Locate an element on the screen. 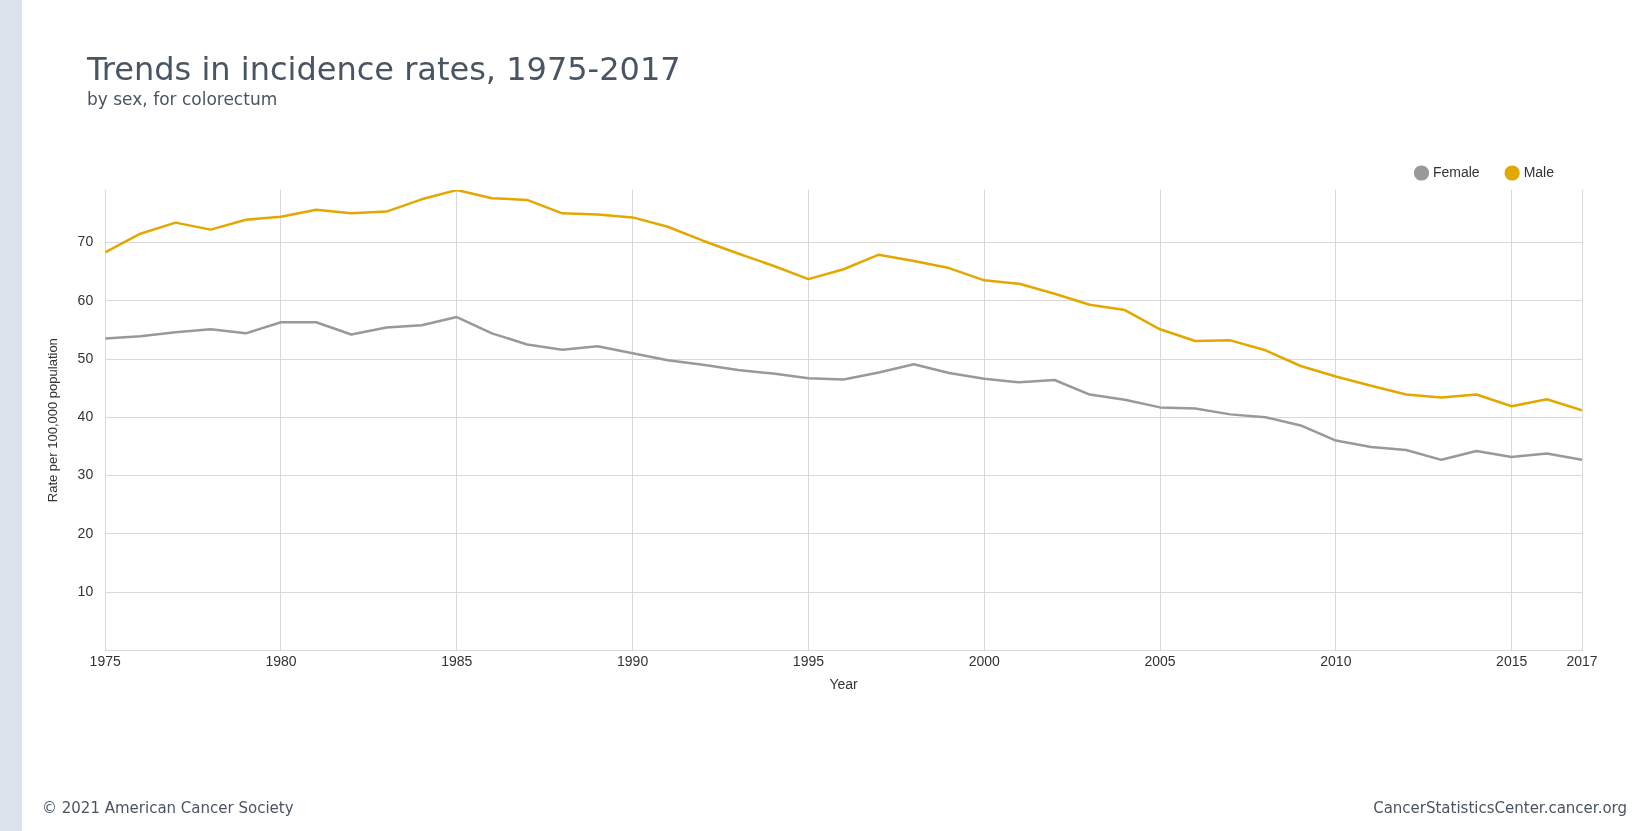 The image size is (1637, 831). text: © 2021 American Cancer Society is located at coordinates (168, 808).